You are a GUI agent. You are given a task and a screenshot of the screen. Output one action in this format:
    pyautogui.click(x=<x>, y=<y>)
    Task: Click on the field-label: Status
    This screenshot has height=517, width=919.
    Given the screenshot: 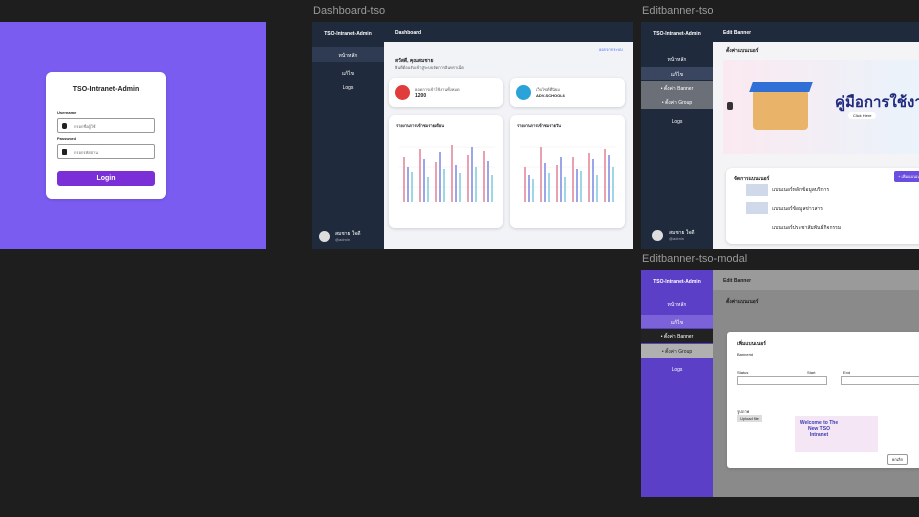 What is the action you would take?
    pyautogui.click(x=743, y=372)
    